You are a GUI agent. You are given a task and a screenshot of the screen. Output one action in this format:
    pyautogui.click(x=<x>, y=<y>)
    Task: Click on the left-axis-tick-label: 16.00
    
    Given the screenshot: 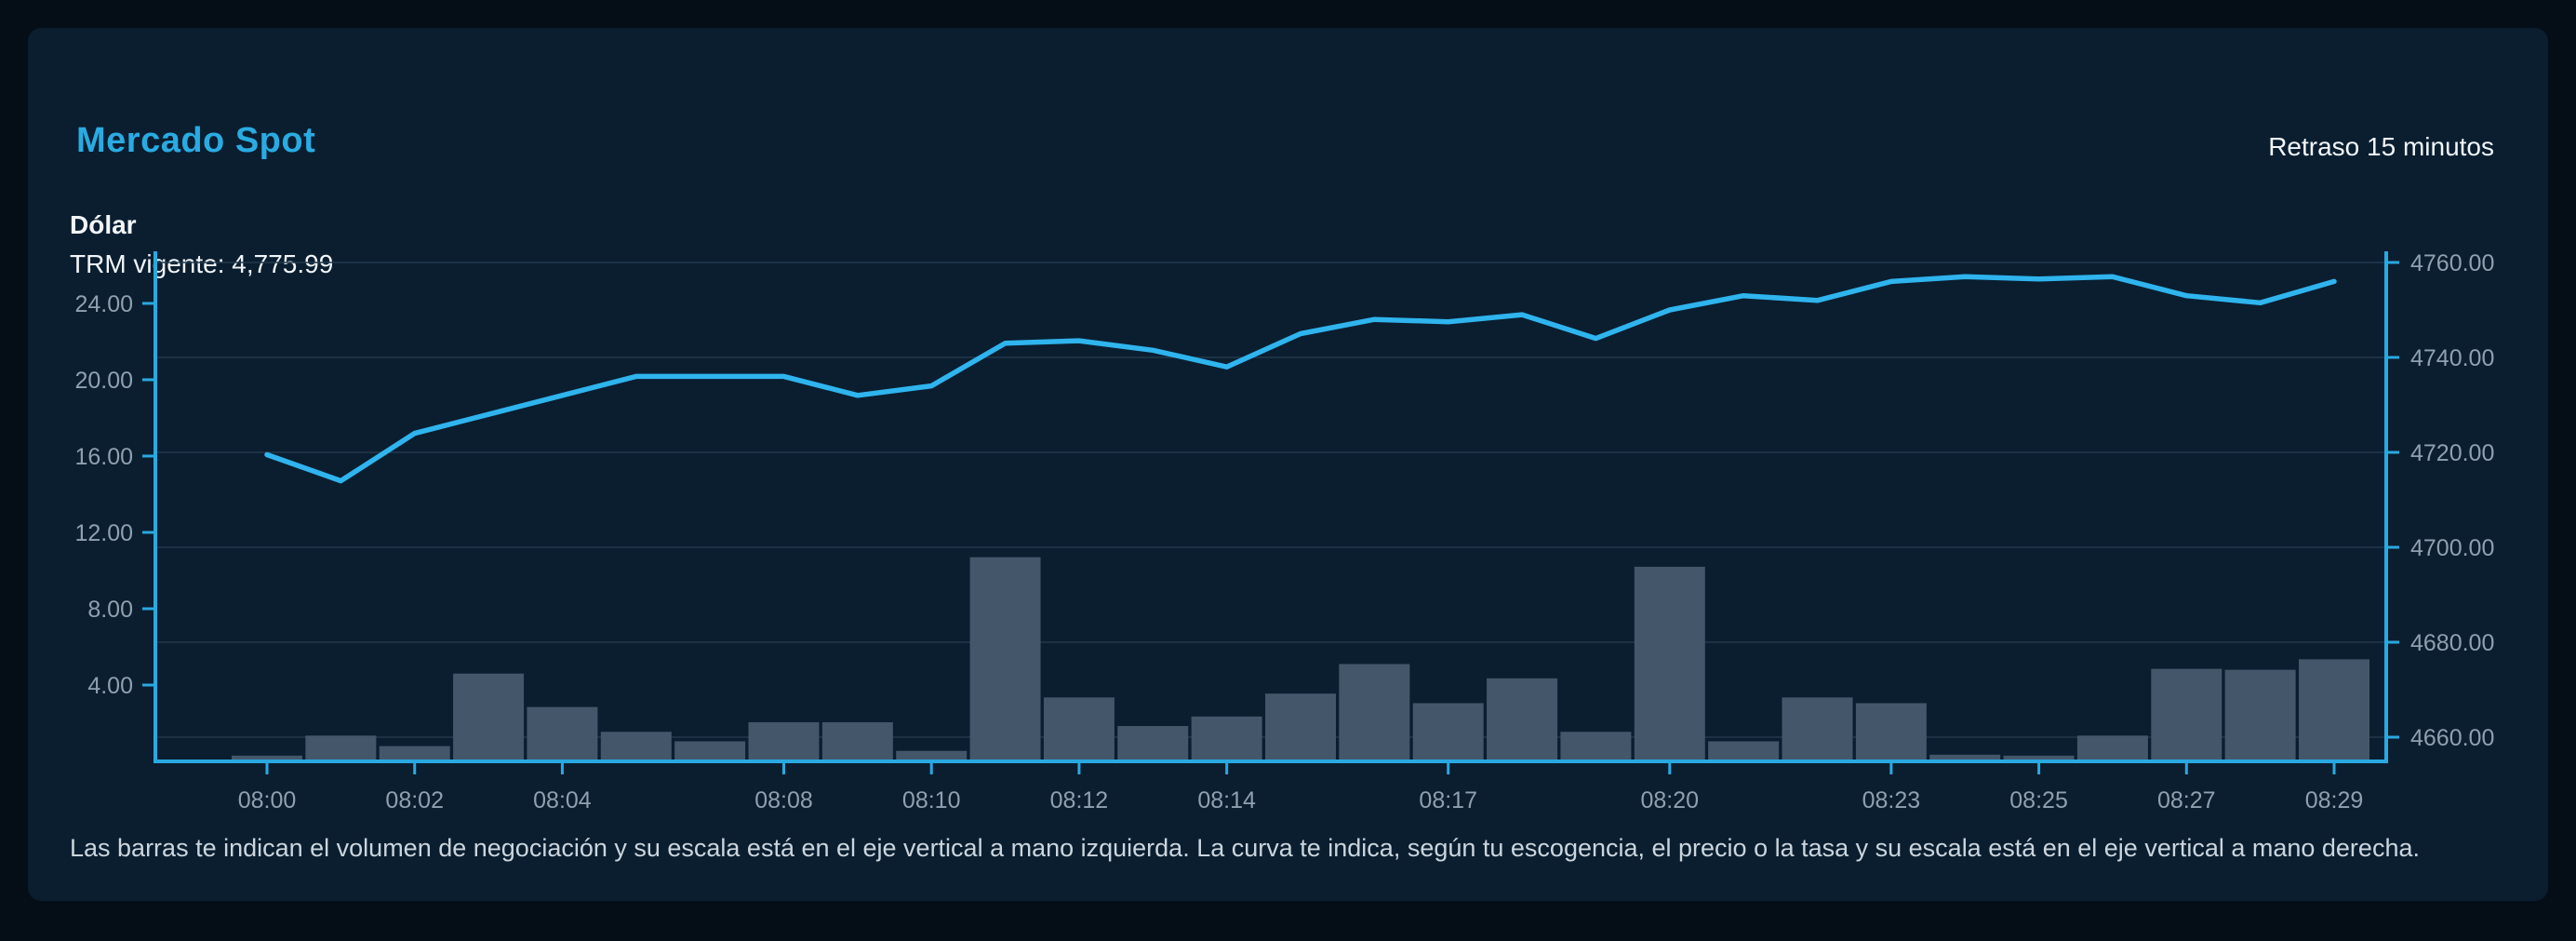 What is the action you would take?
    pyautogui.click(x=103, y=457)
    